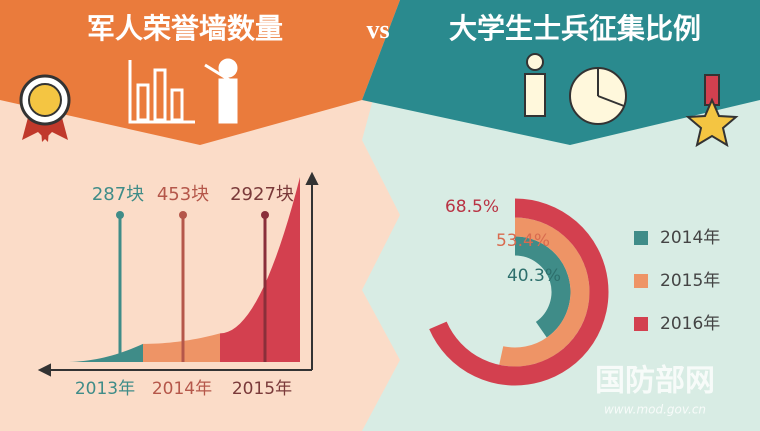  Describe the element at coordinates (655, 410) in the screenshot. I see `watermark-url: www.mod.gov.cn` at that location.